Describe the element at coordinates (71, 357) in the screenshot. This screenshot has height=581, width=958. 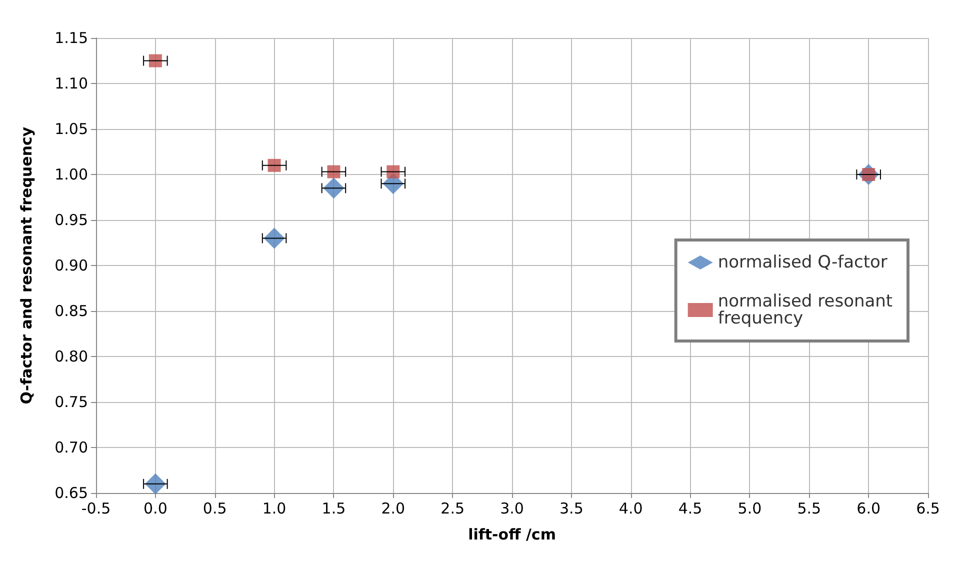
I see `y-tick-label: 0.80` at that location.